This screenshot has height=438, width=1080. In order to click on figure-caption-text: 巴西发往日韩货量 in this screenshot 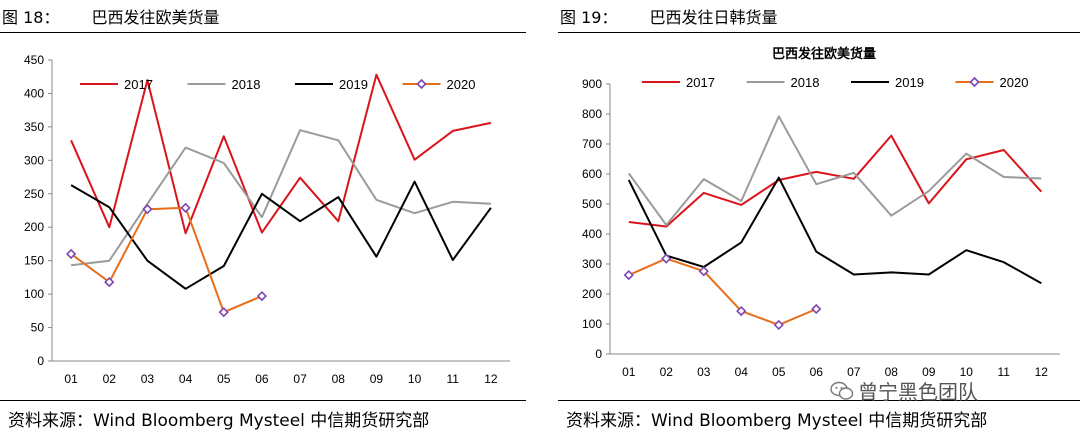, I will do `click(713, 17)`.